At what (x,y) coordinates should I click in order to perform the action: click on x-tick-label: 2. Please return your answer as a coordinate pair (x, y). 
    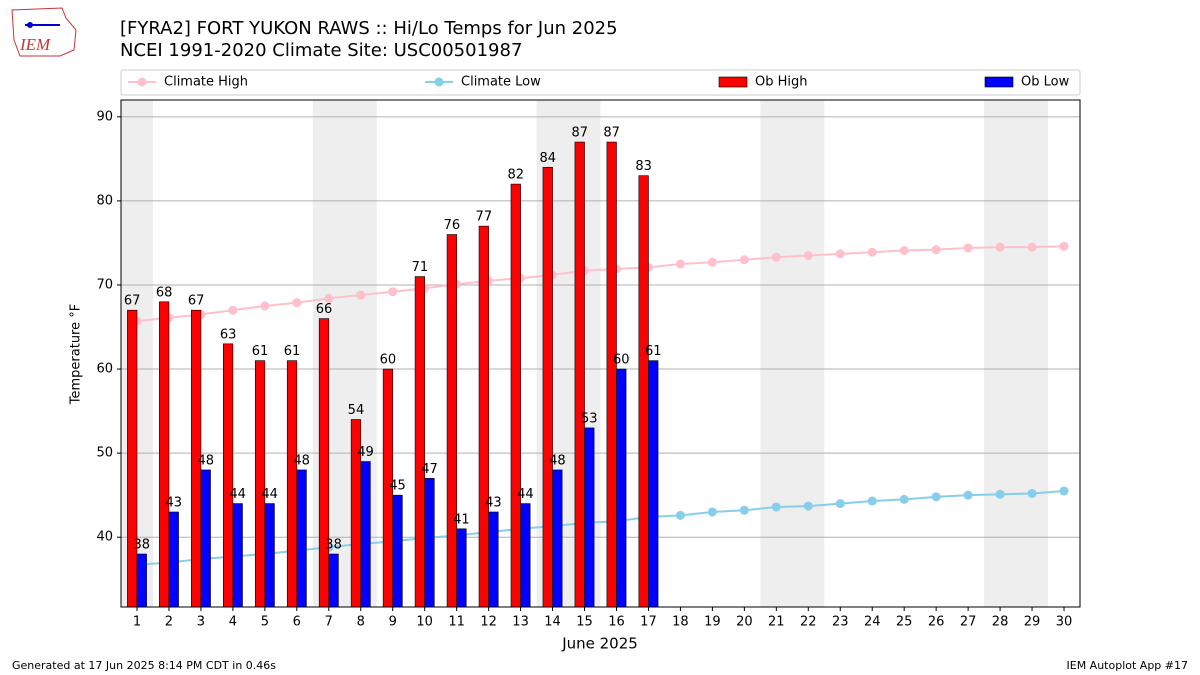
    Looking at the image, I should click on (169, 622).